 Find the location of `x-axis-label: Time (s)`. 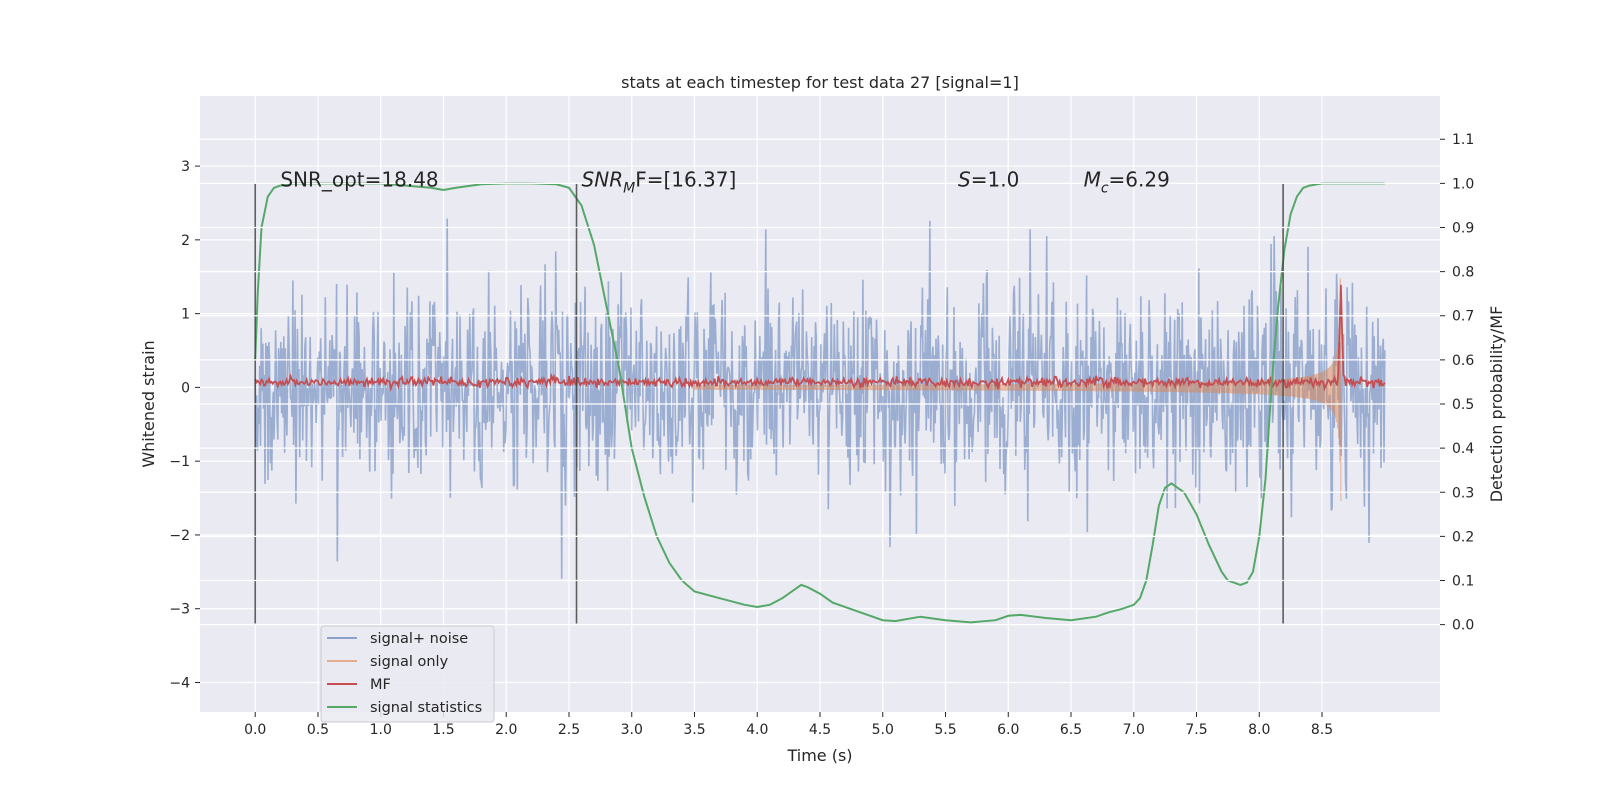

x-axis-label: Time (s) is located at coordinates (819, 755).